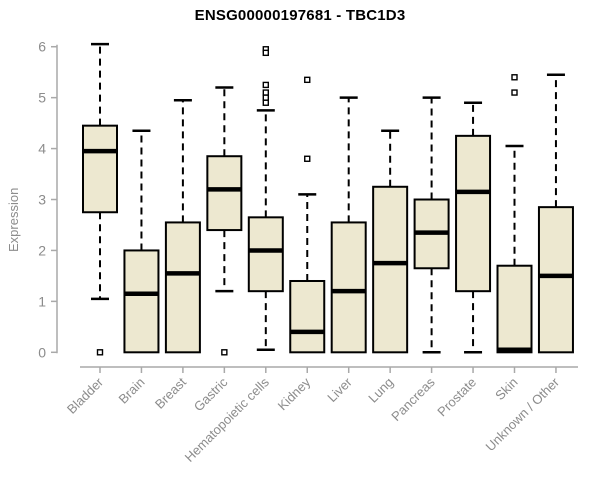  I want to click on y-tick-label: 2, so click(42, 250).